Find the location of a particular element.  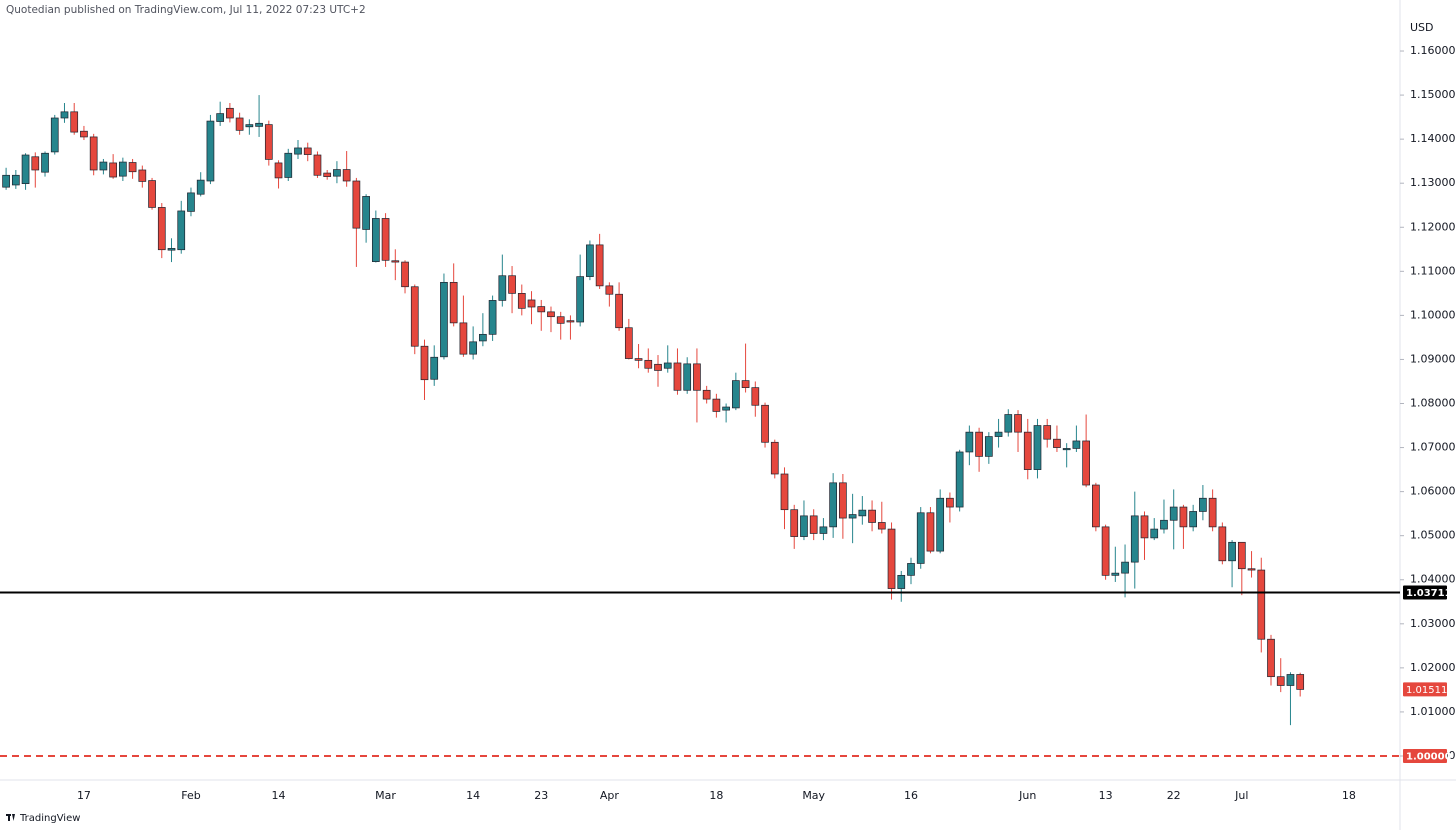

y-tick-label: 1.06000 is located at coordinates (1433, 491).